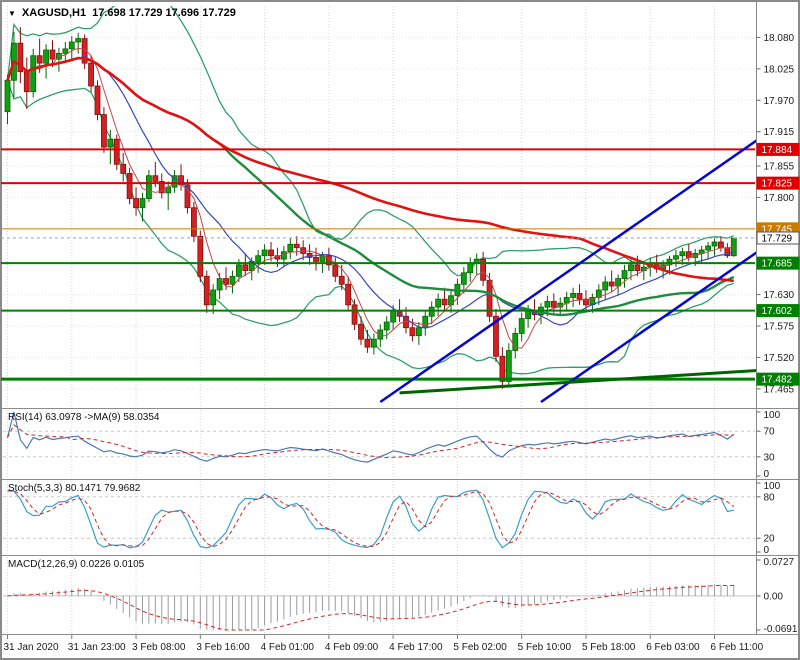 The width and height of the screenshot is (800, 660). What do you see at coordinates (779, 167) in the screenshot?
I see `price-tick-label: 17.855` at bounding box center [779, 167].